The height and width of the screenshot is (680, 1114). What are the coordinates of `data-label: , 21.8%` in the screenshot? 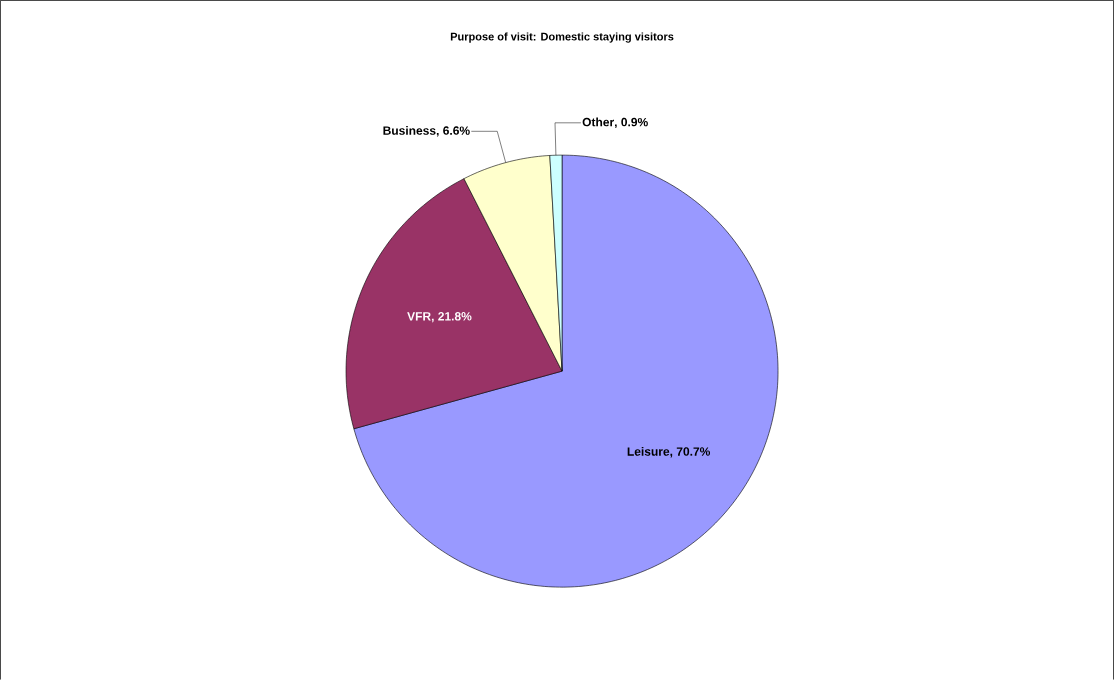 It's located at (451, 317).